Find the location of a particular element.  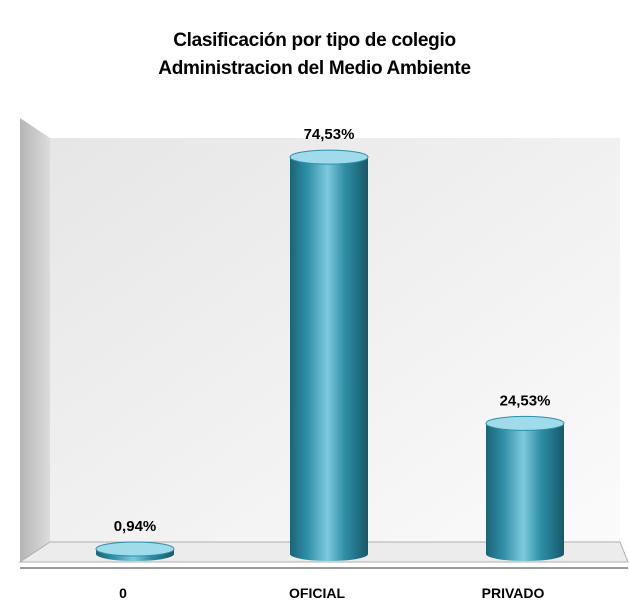

data-label: 0,94% is located at coordinates (135, 526).